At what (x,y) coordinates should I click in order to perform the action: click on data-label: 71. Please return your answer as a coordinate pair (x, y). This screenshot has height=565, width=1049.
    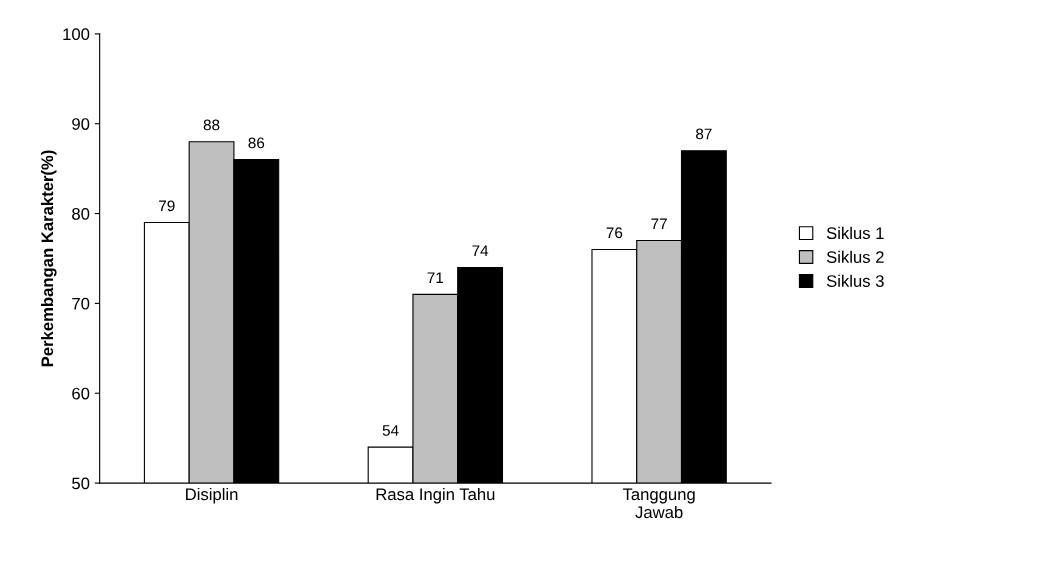
    Looking at the image, I should click on (435, 277).